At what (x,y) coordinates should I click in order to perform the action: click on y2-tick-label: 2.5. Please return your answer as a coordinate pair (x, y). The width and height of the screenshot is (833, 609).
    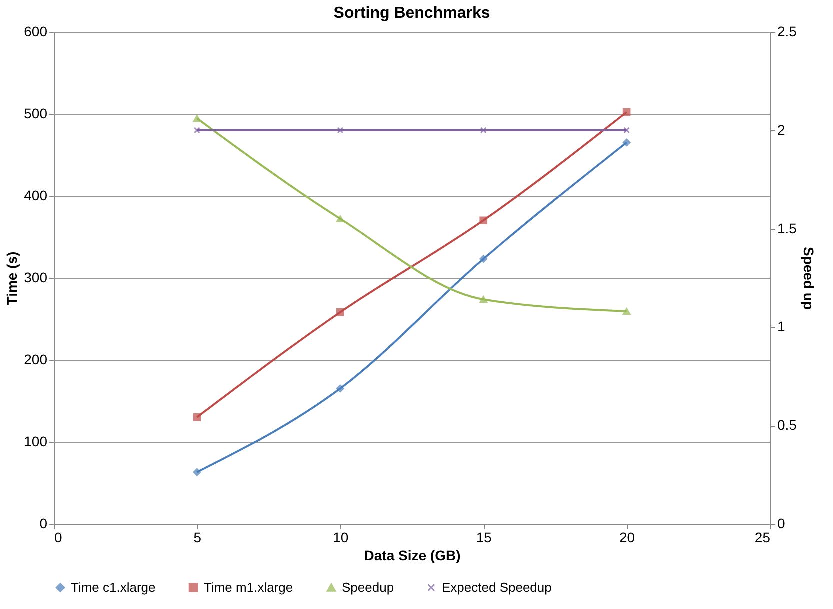
    Looking at the image, I should click on (788, 32).